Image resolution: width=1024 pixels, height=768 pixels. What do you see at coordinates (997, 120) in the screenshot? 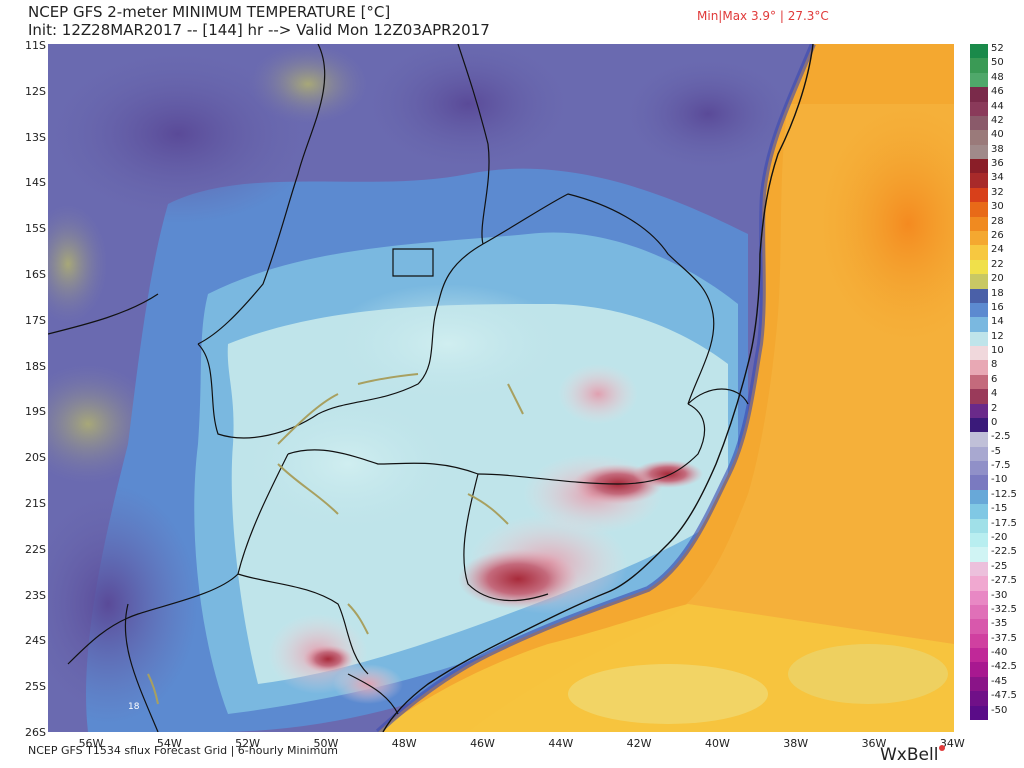
I see `legend-label: 42` at bounding box center [997, 120].